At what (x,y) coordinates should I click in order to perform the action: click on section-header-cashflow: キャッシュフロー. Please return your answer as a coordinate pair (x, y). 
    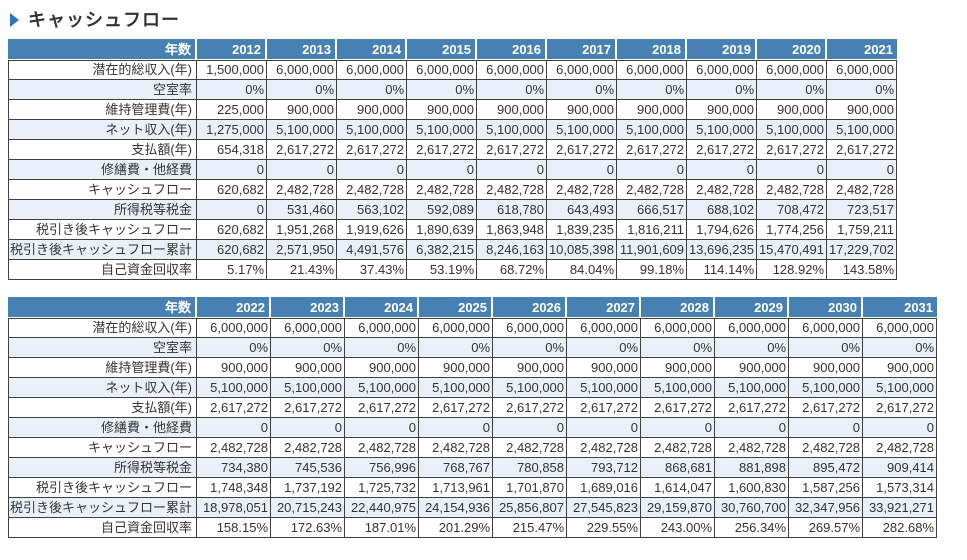
    Looking at the image, I should click on (488, 20).